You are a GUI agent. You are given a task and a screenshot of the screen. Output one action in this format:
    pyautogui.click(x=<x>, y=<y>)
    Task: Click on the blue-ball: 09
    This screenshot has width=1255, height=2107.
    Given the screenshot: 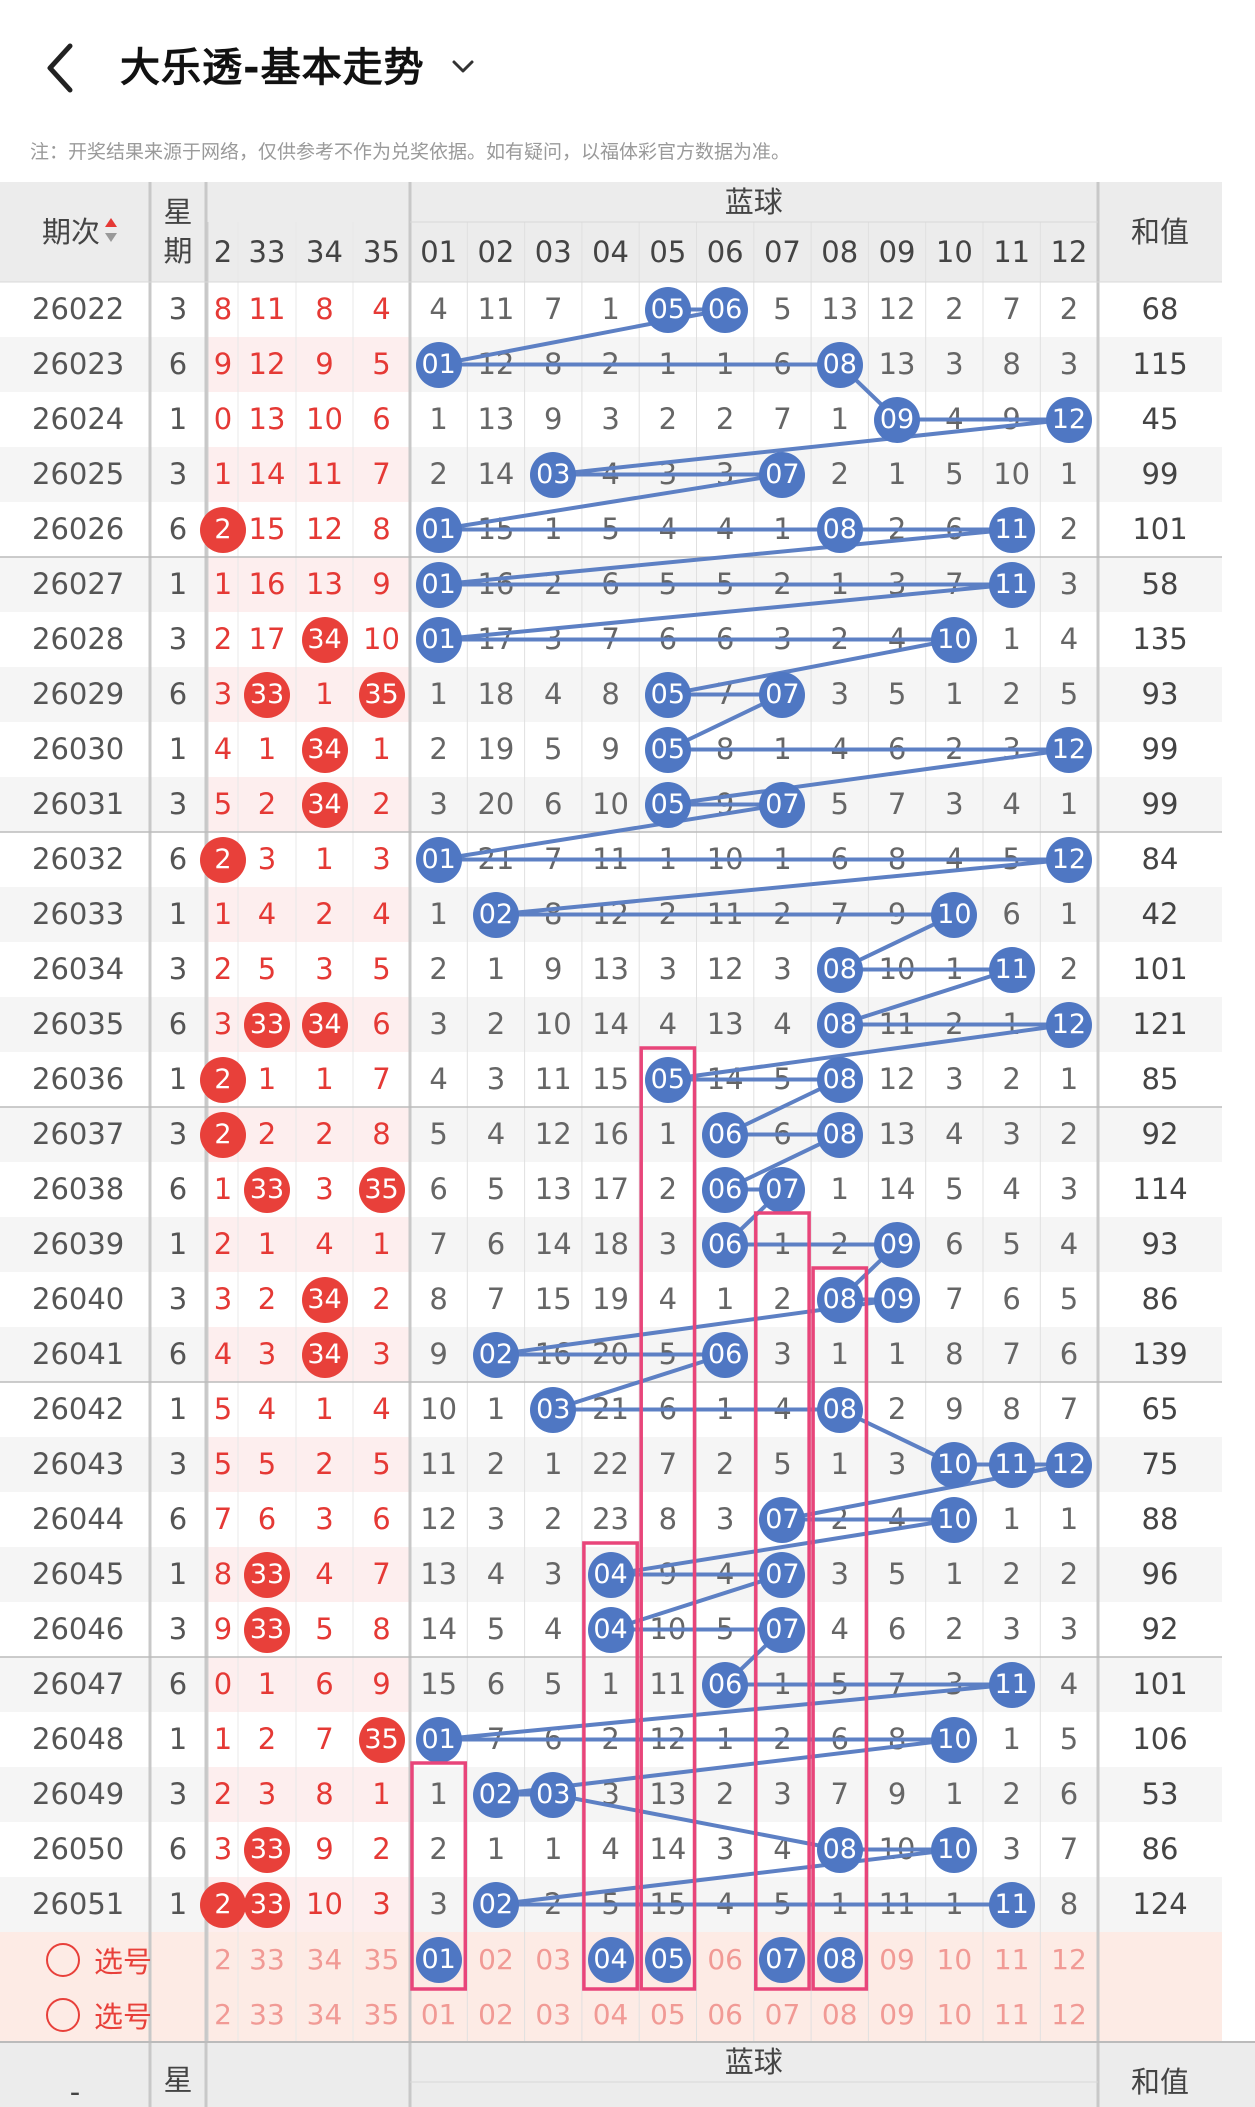 What is the action you would take?
    pyautogui.click(x=897, y=1244)
    